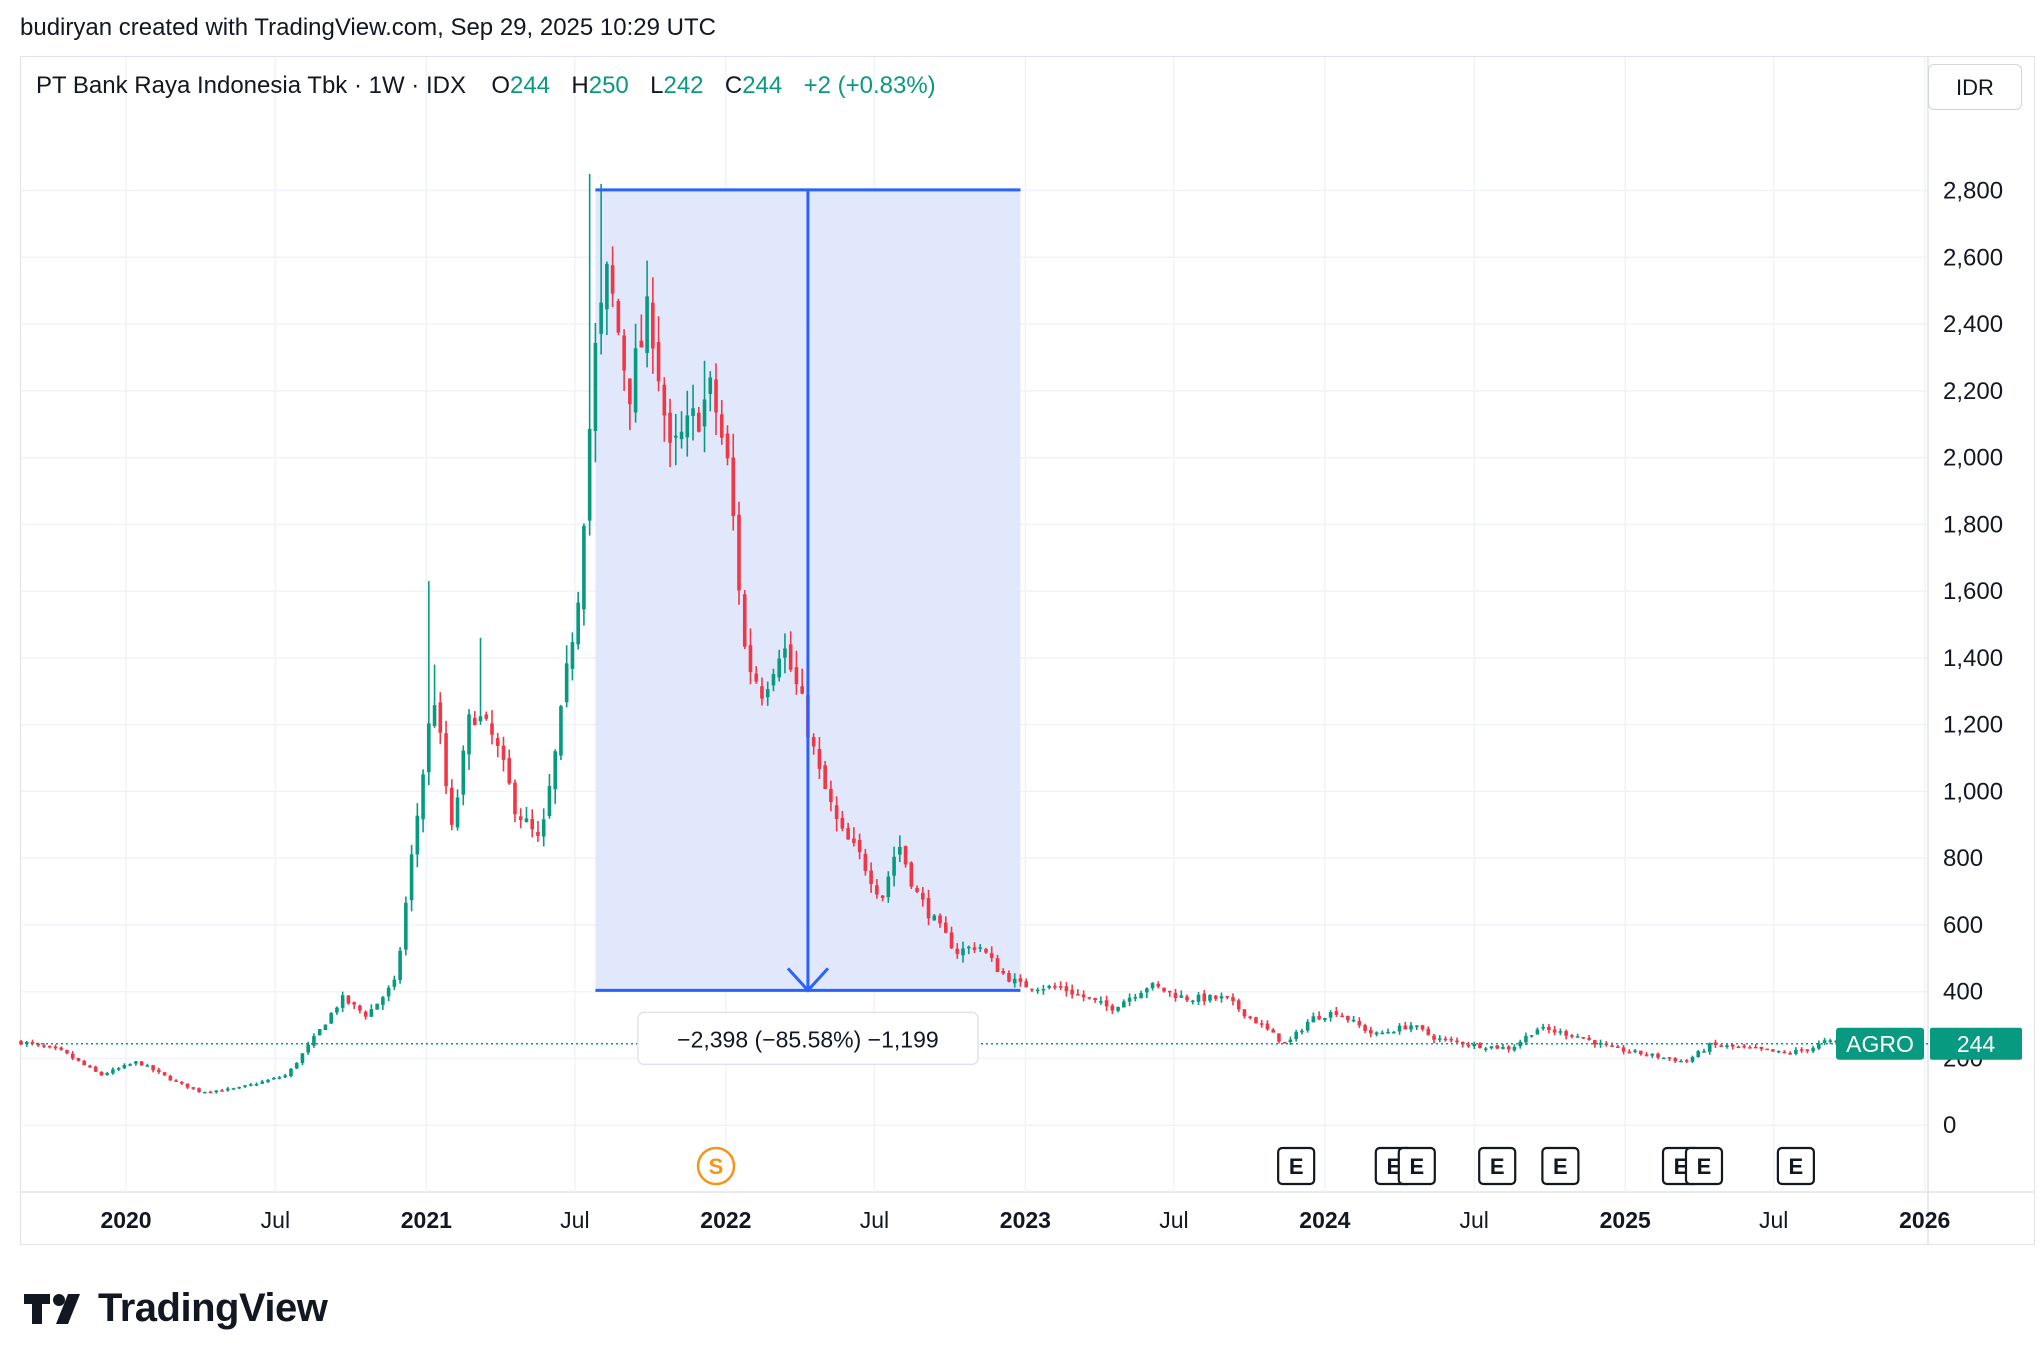 This screenshot has height=1364, width=2042. I want to click on currency-button: IDR, so click(1975, 87).